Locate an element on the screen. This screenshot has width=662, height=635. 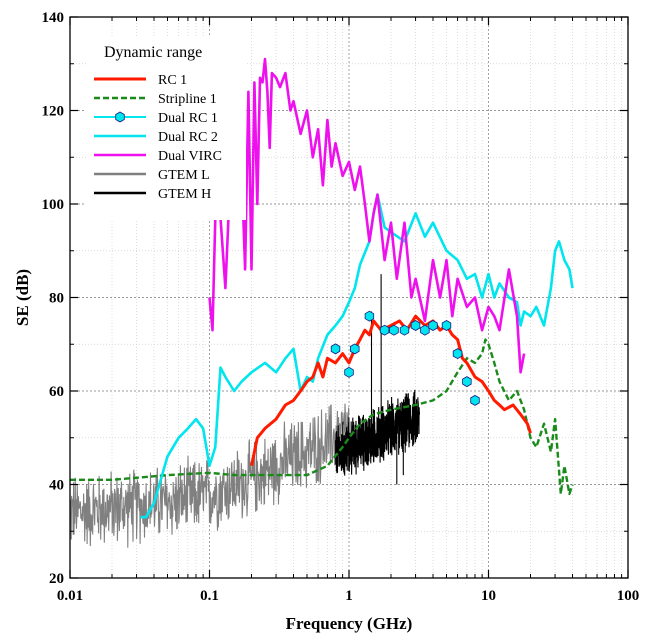
y-tick-label: 60 is located at coordinates (56, 392).